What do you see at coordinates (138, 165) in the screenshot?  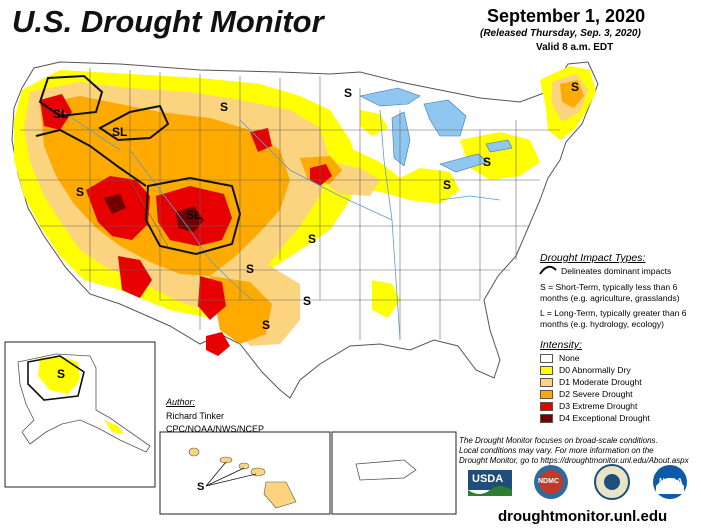 I see `impact-lines` at bounding box center [138, 165].